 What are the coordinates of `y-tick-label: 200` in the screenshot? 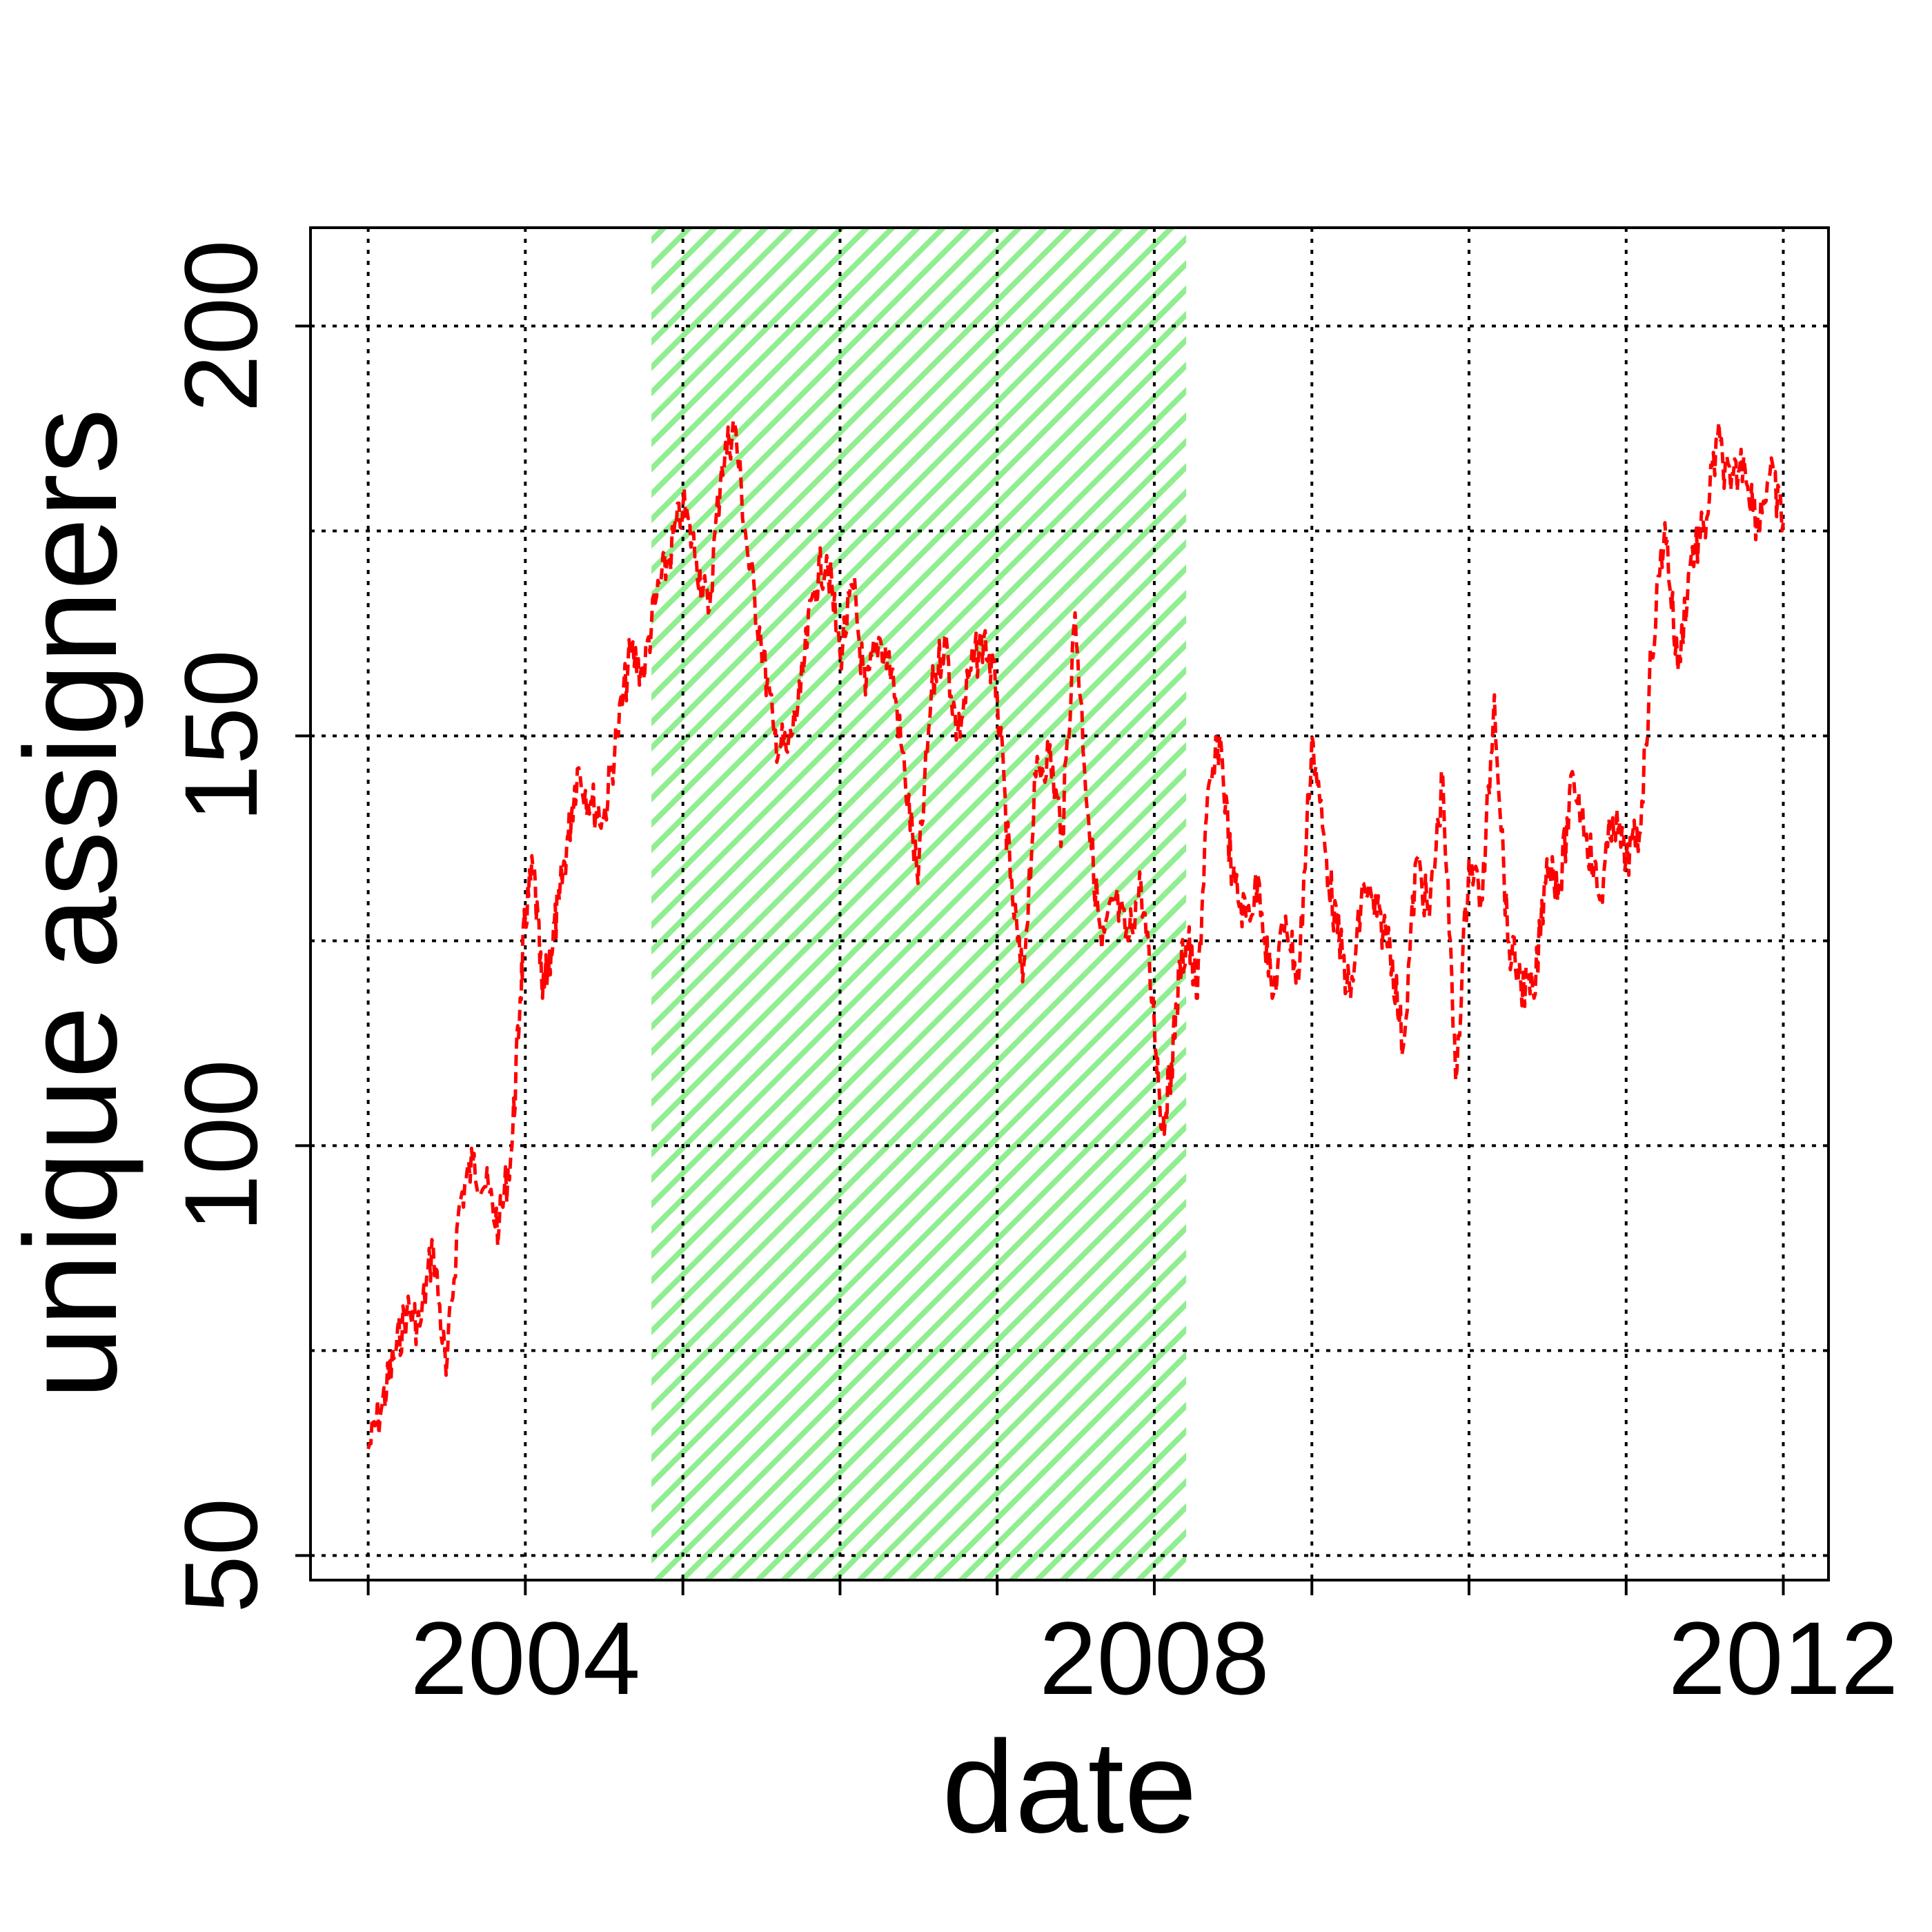 It's located at (221, 325).